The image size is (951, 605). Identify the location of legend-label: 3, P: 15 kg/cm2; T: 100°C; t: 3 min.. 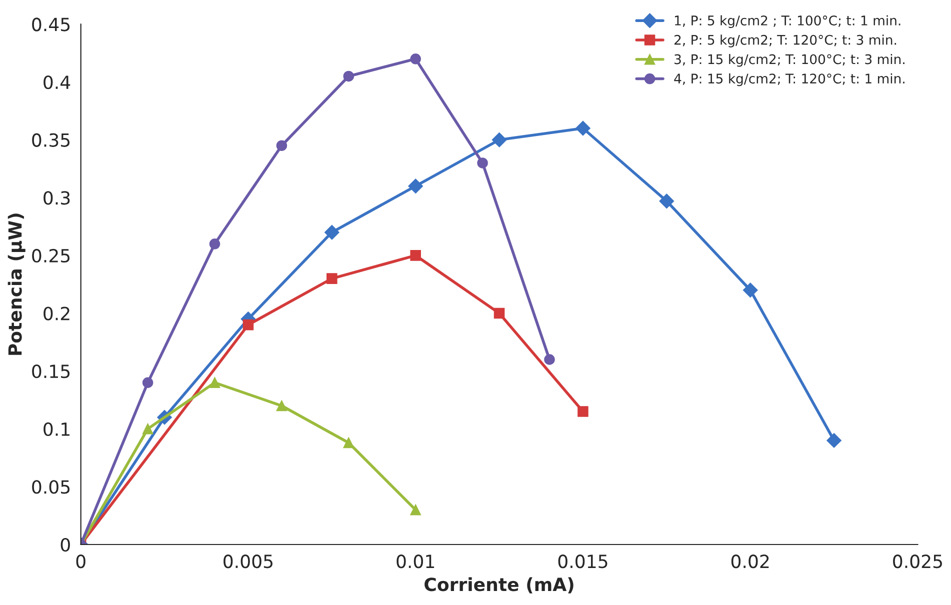
(789, 60).